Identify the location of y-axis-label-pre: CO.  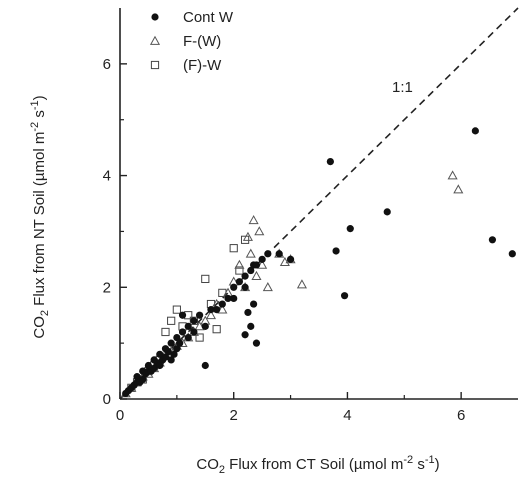
(39, 327).